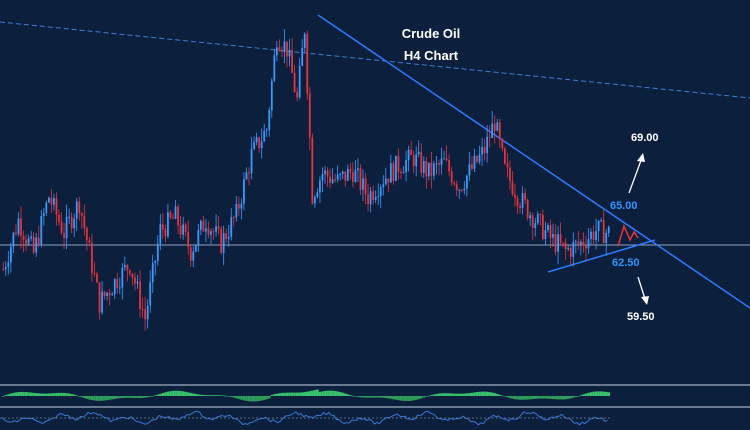 Image resolution: width=750 pixels, height=430 pixels. I want to click on ascending-support-line, so click(601, 256).